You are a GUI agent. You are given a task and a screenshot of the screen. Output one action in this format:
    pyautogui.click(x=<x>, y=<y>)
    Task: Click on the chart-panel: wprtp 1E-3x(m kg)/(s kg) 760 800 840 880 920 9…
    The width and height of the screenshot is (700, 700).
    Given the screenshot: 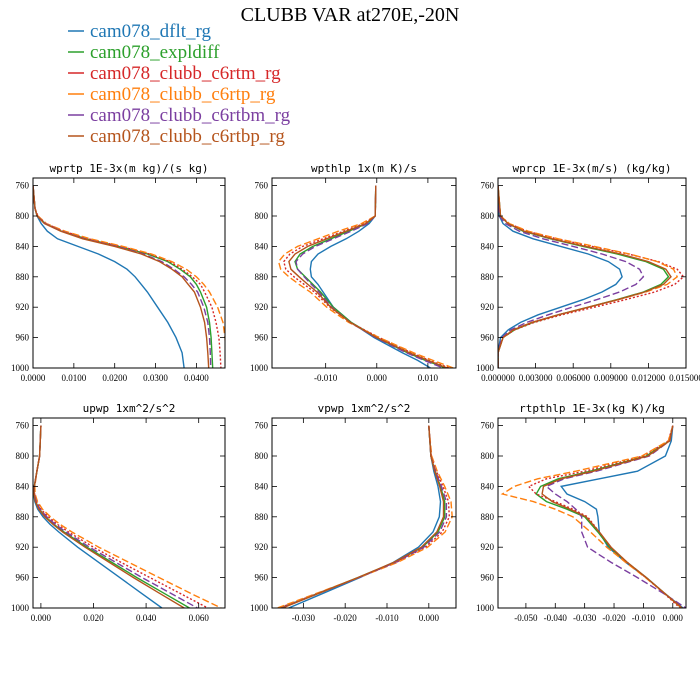 What is the action you would take?
    pyautogui.click(x=118, y=272)
    